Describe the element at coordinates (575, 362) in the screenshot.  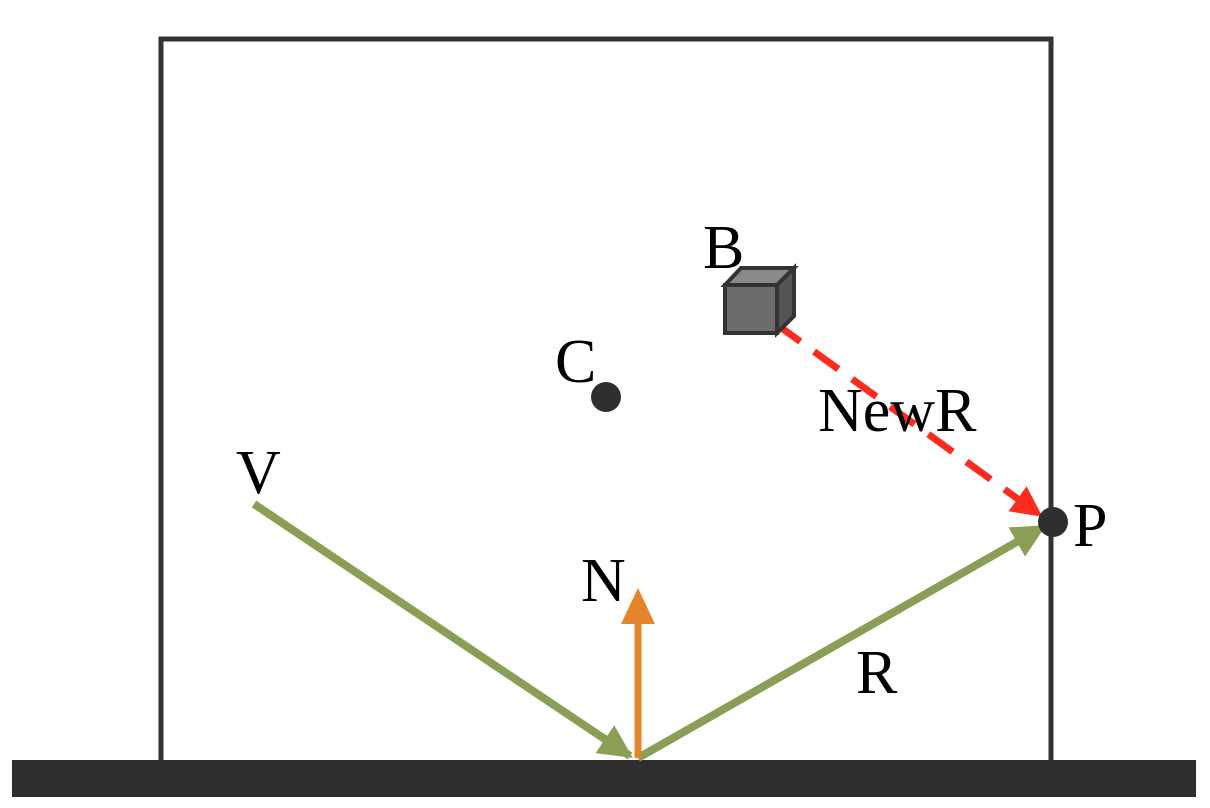
I see `label-c: C` at that location.